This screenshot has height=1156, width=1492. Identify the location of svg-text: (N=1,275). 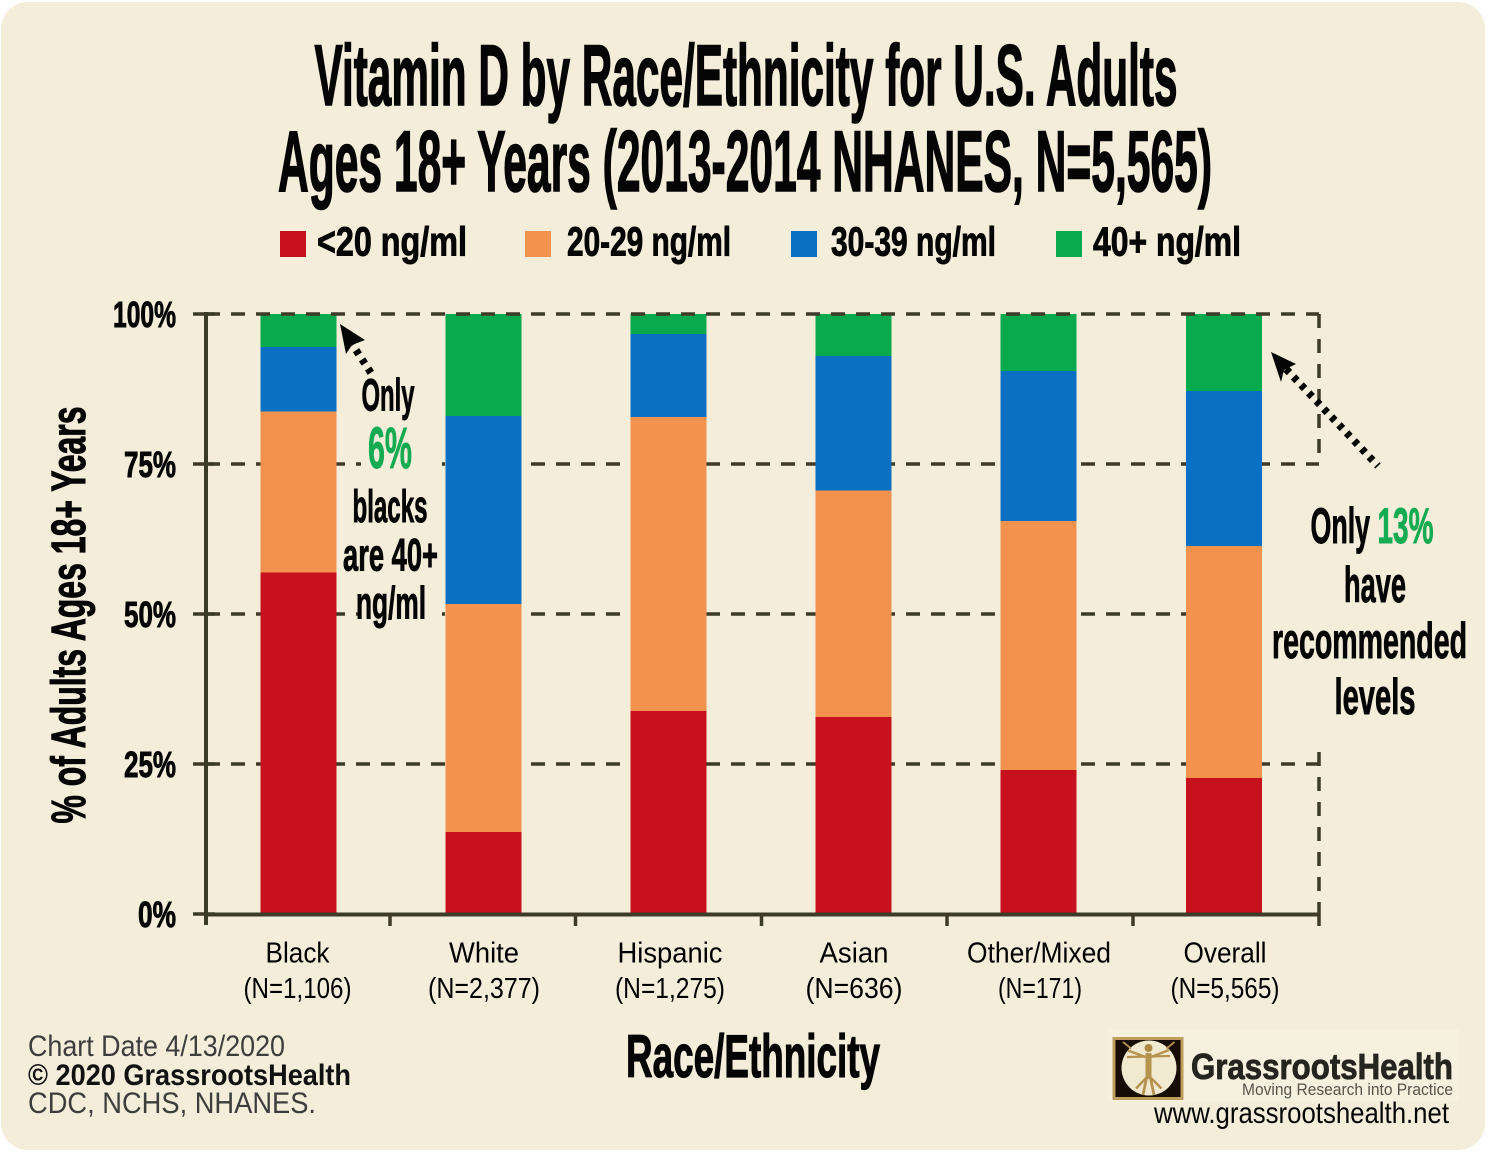
(670, 989).